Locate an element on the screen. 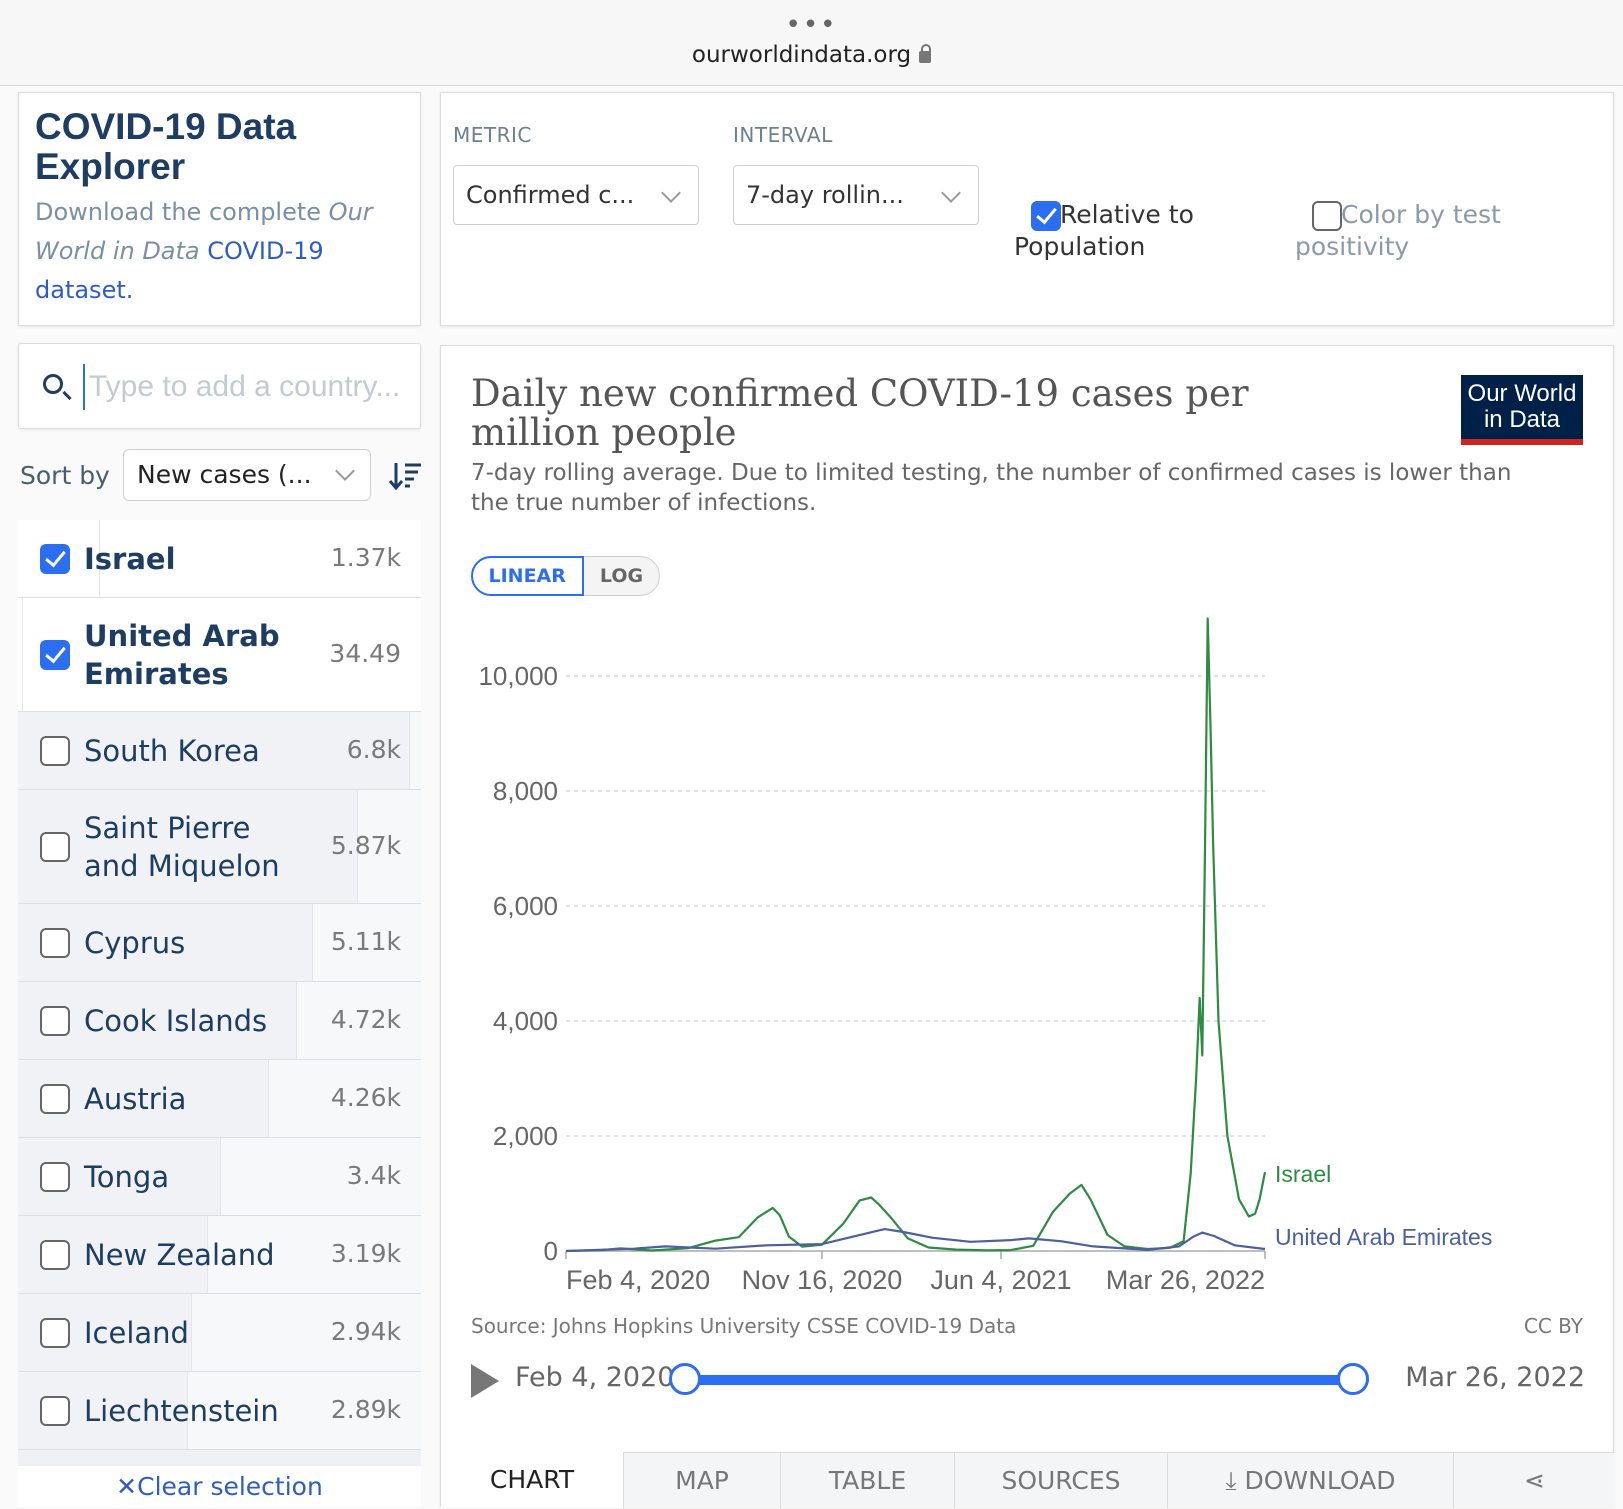 This screenshot has height=1509, width=1623. country-value: 5.87k is located at coordinates (365, 845).